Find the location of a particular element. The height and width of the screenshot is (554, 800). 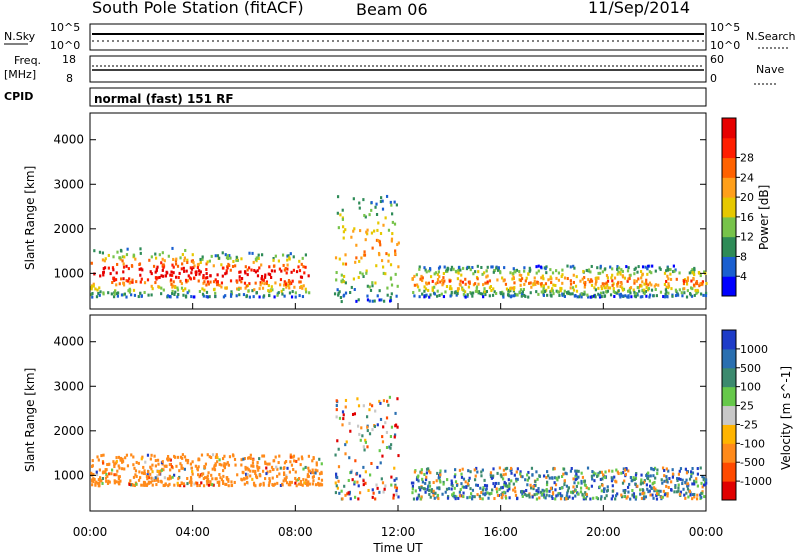

colorbar-swatch is located at coordinates (729, 453).